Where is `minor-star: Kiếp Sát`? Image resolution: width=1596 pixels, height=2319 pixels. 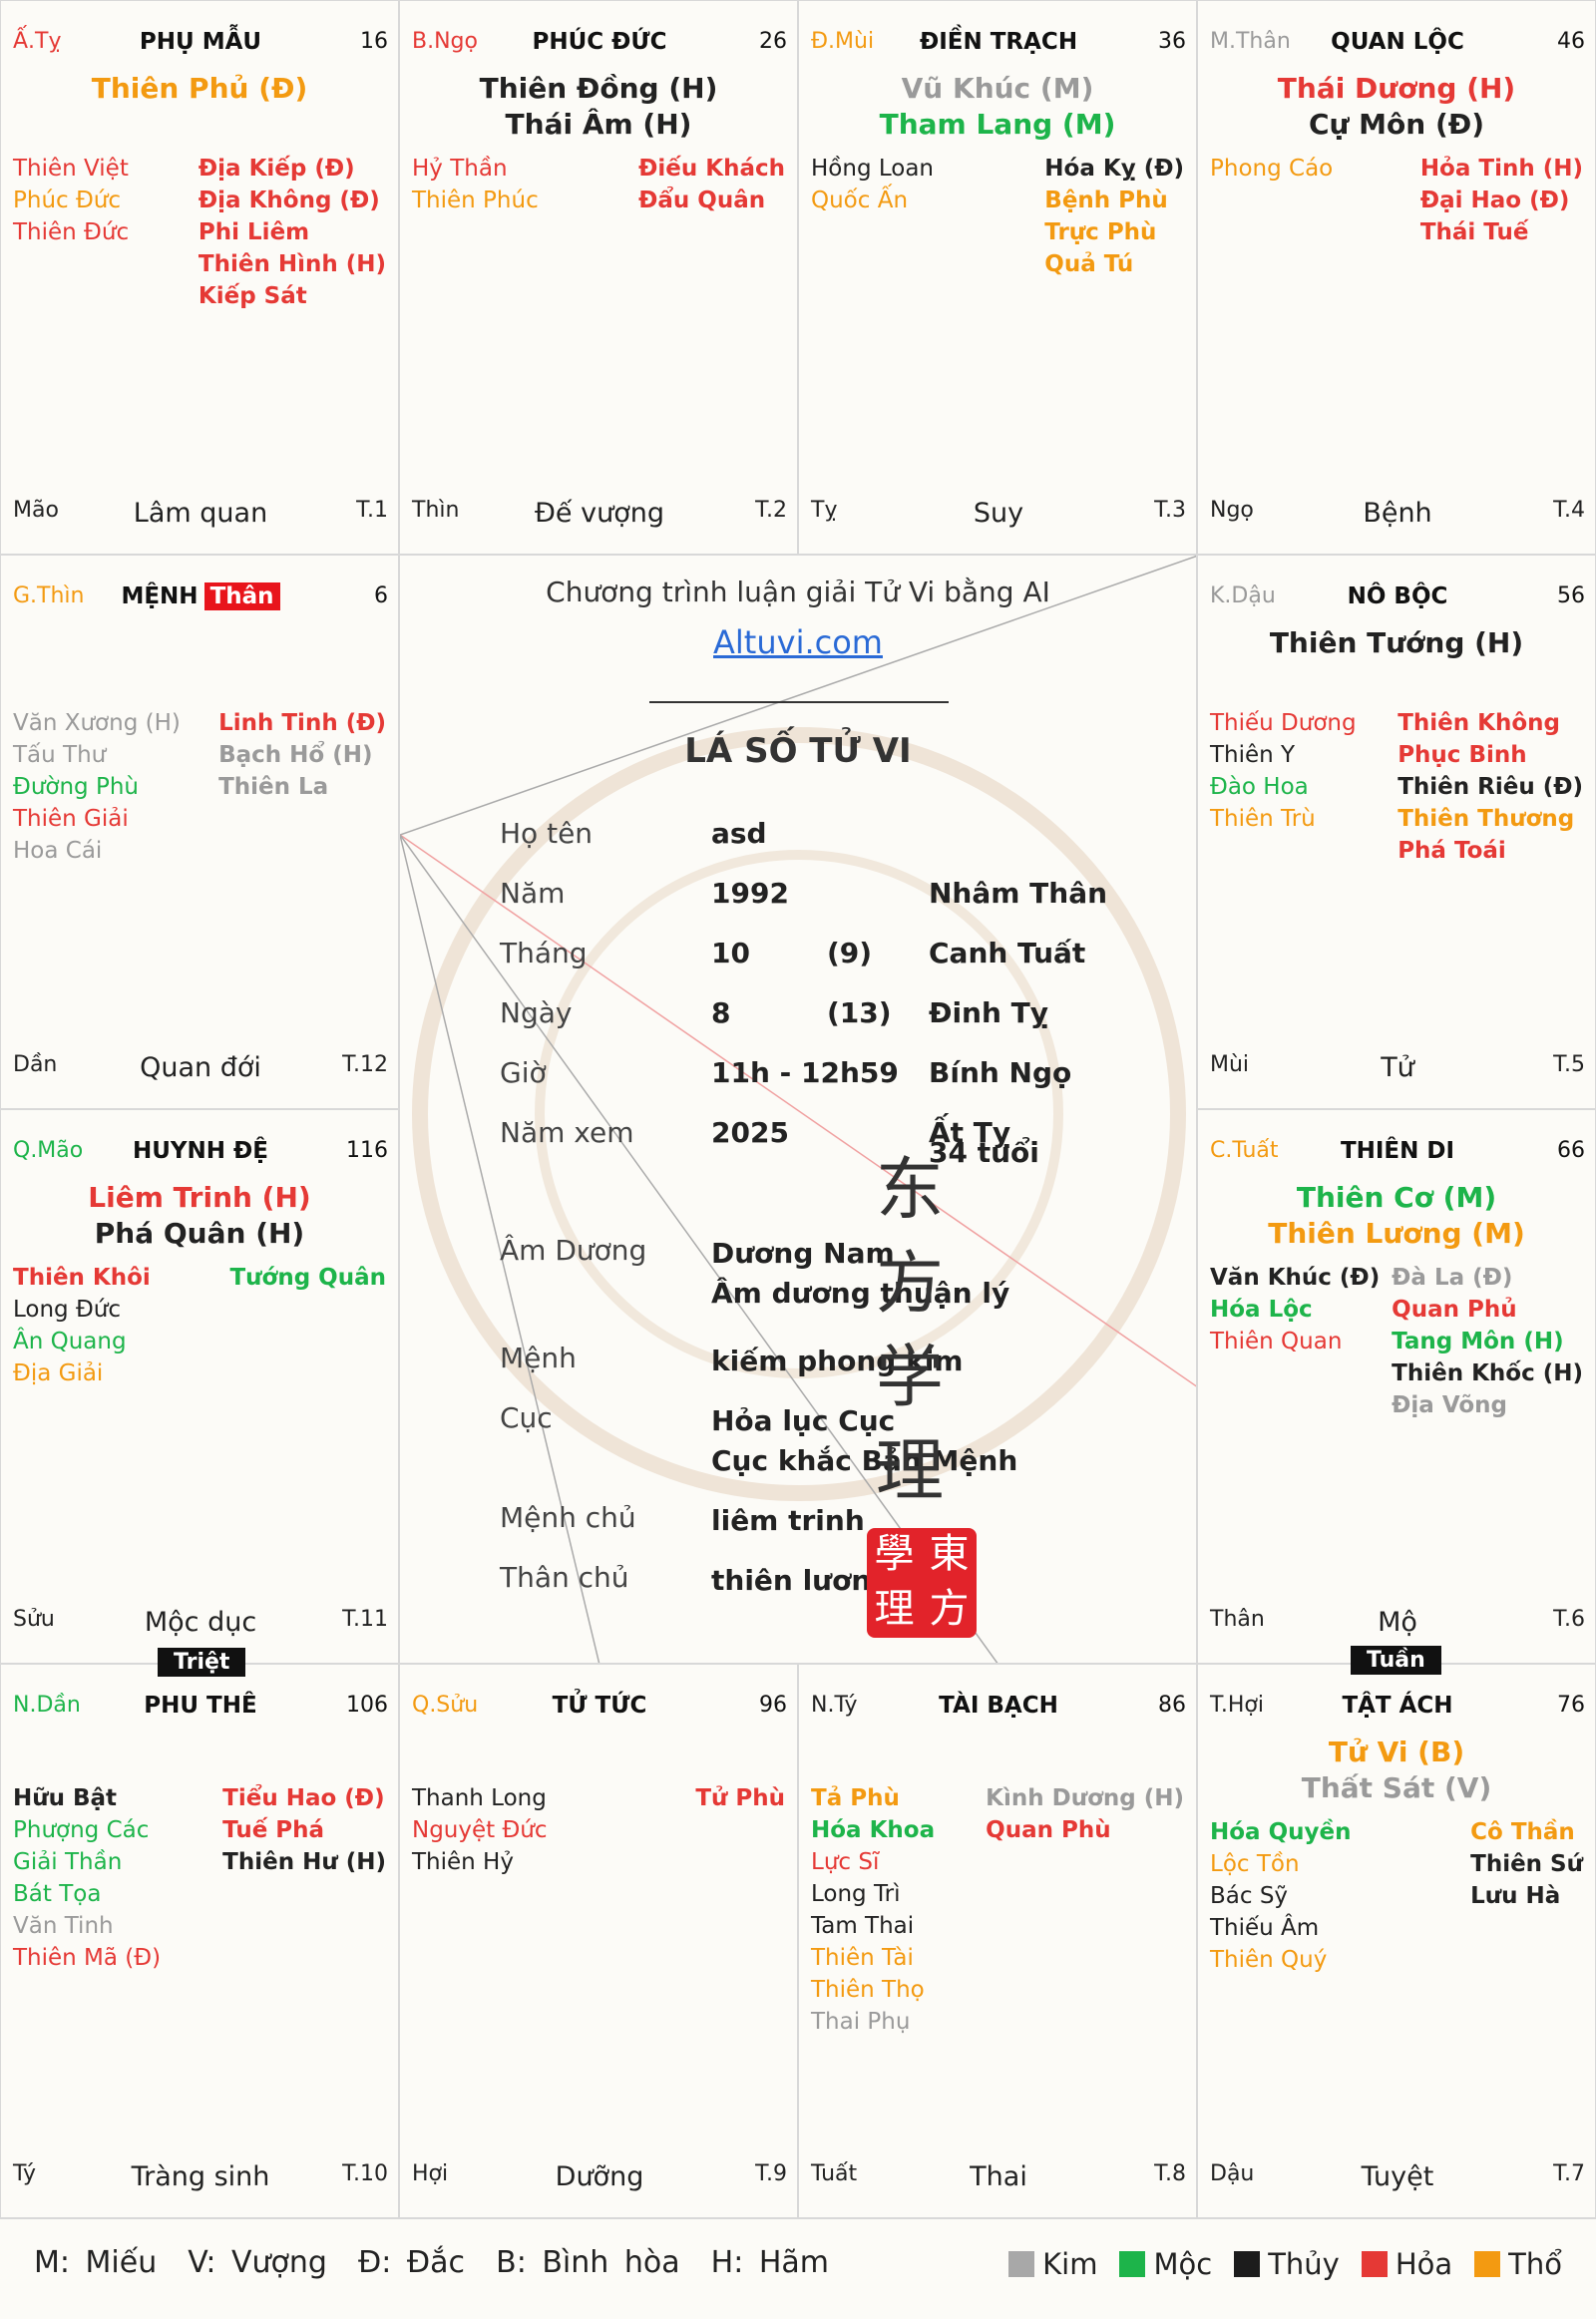 minor-star: Kiếp Sát is located at coordinates (252, 296).